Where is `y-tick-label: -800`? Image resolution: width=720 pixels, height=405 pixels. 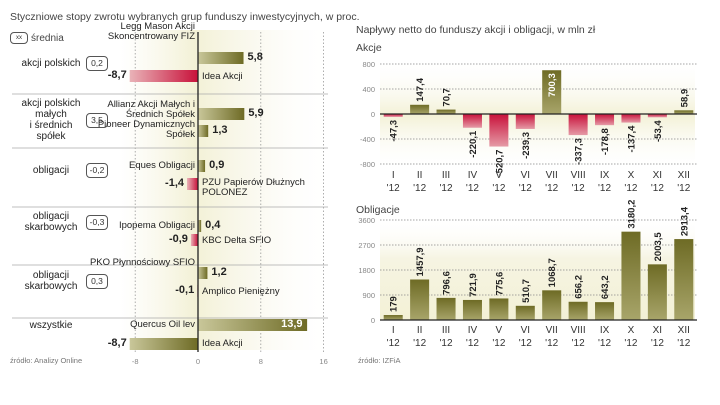 y-tick-label: -800 is located at coordinates (367, 164).